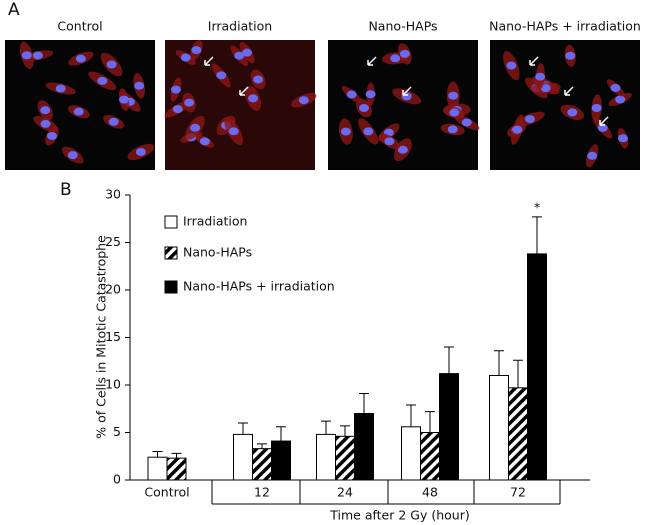 The image size is (646, 525). What do you see at coordinates (259, 286) in the screenshot?
I see `legend-label: Nano-HAPs + irradiation` at bounding box center [259, 286].